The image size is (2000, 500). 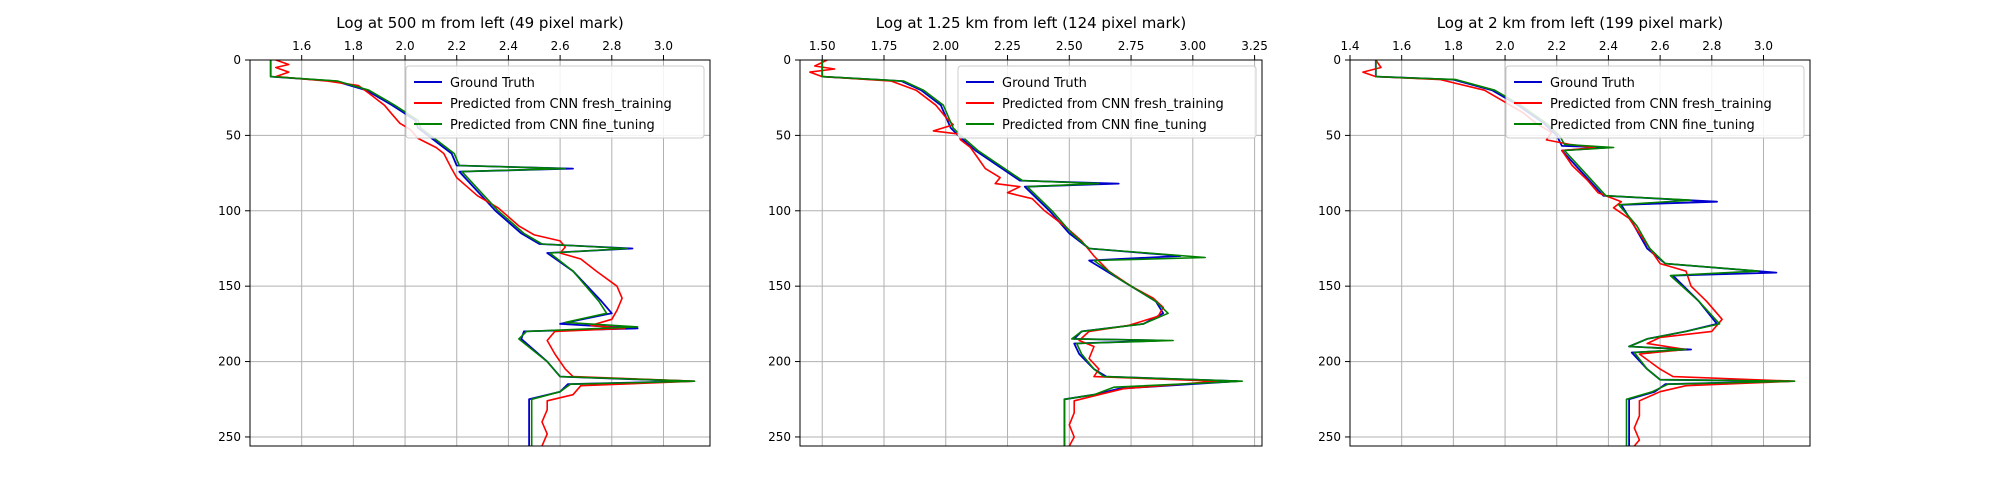 What do you see at coordinates (1192, 46) in the screenshot?
I see `x-tick-label: 3.00` at bounding box center [1192, 46].